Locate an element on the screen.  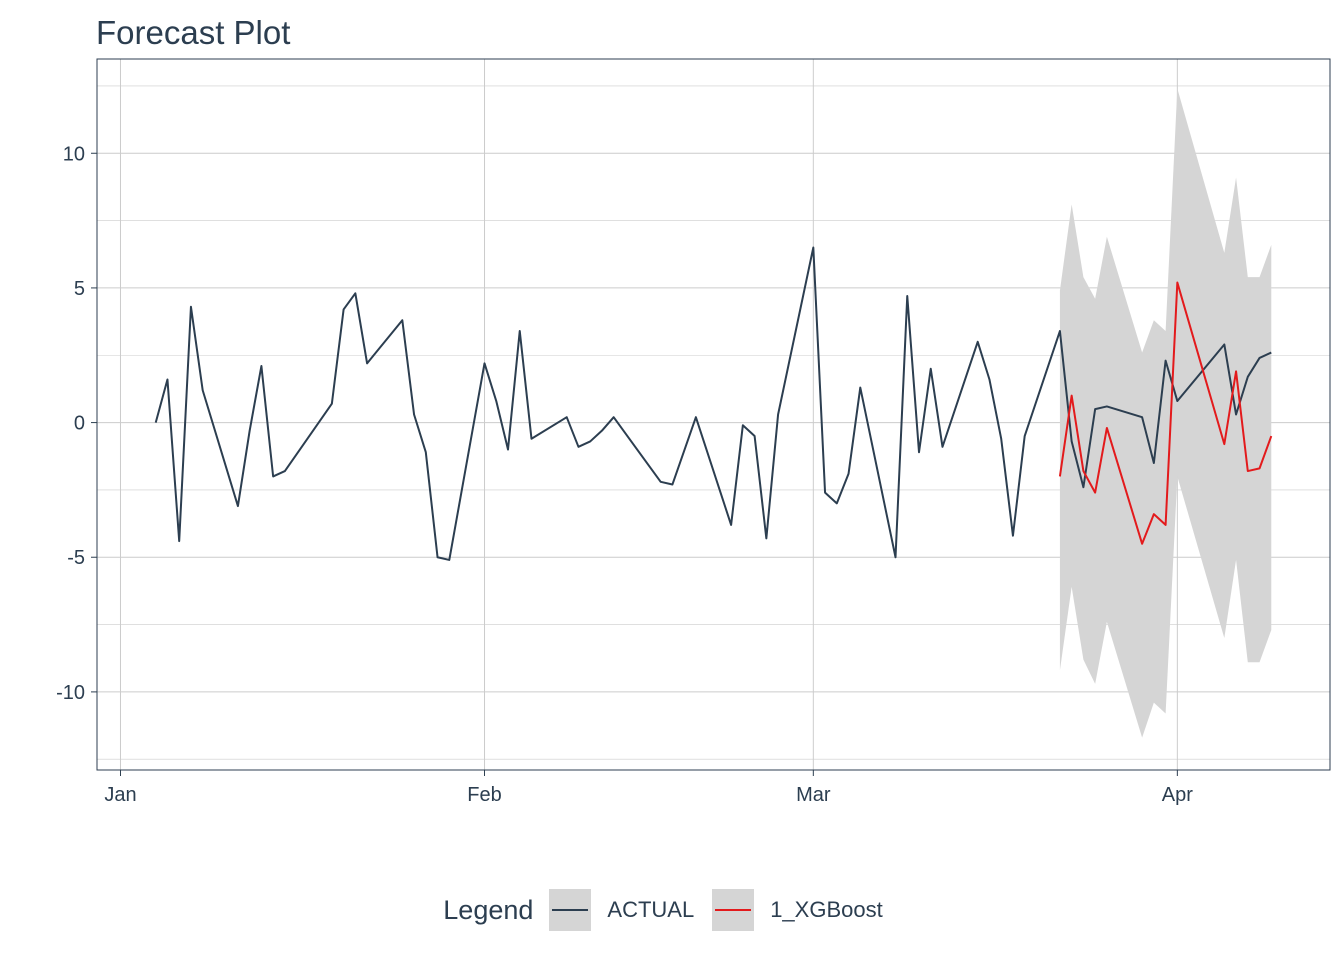
legend-line-xgboost is located at coordinates (733, 910).